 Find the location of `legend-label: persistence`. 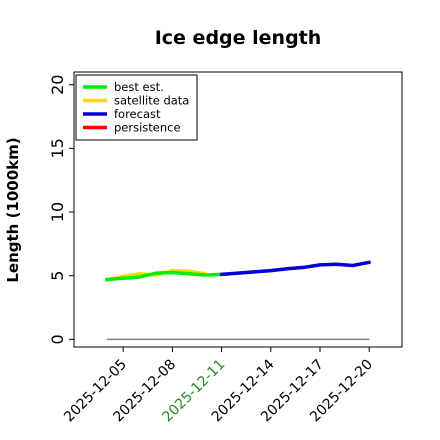

legend-label: persistence is located at coordinates (147, 128).